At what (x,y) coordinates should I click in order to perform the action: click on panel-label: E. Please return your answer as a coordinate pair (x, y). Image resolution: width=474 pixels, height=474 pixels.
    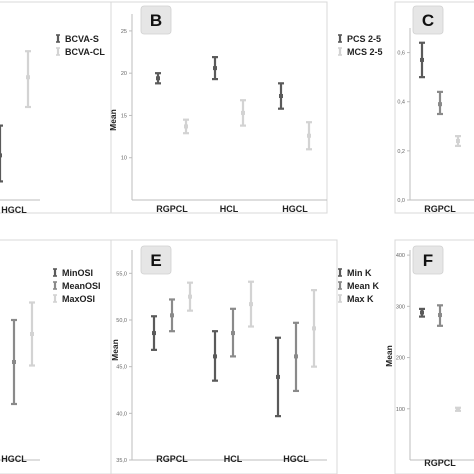
    Looking at the image, I should click on (155, 260).